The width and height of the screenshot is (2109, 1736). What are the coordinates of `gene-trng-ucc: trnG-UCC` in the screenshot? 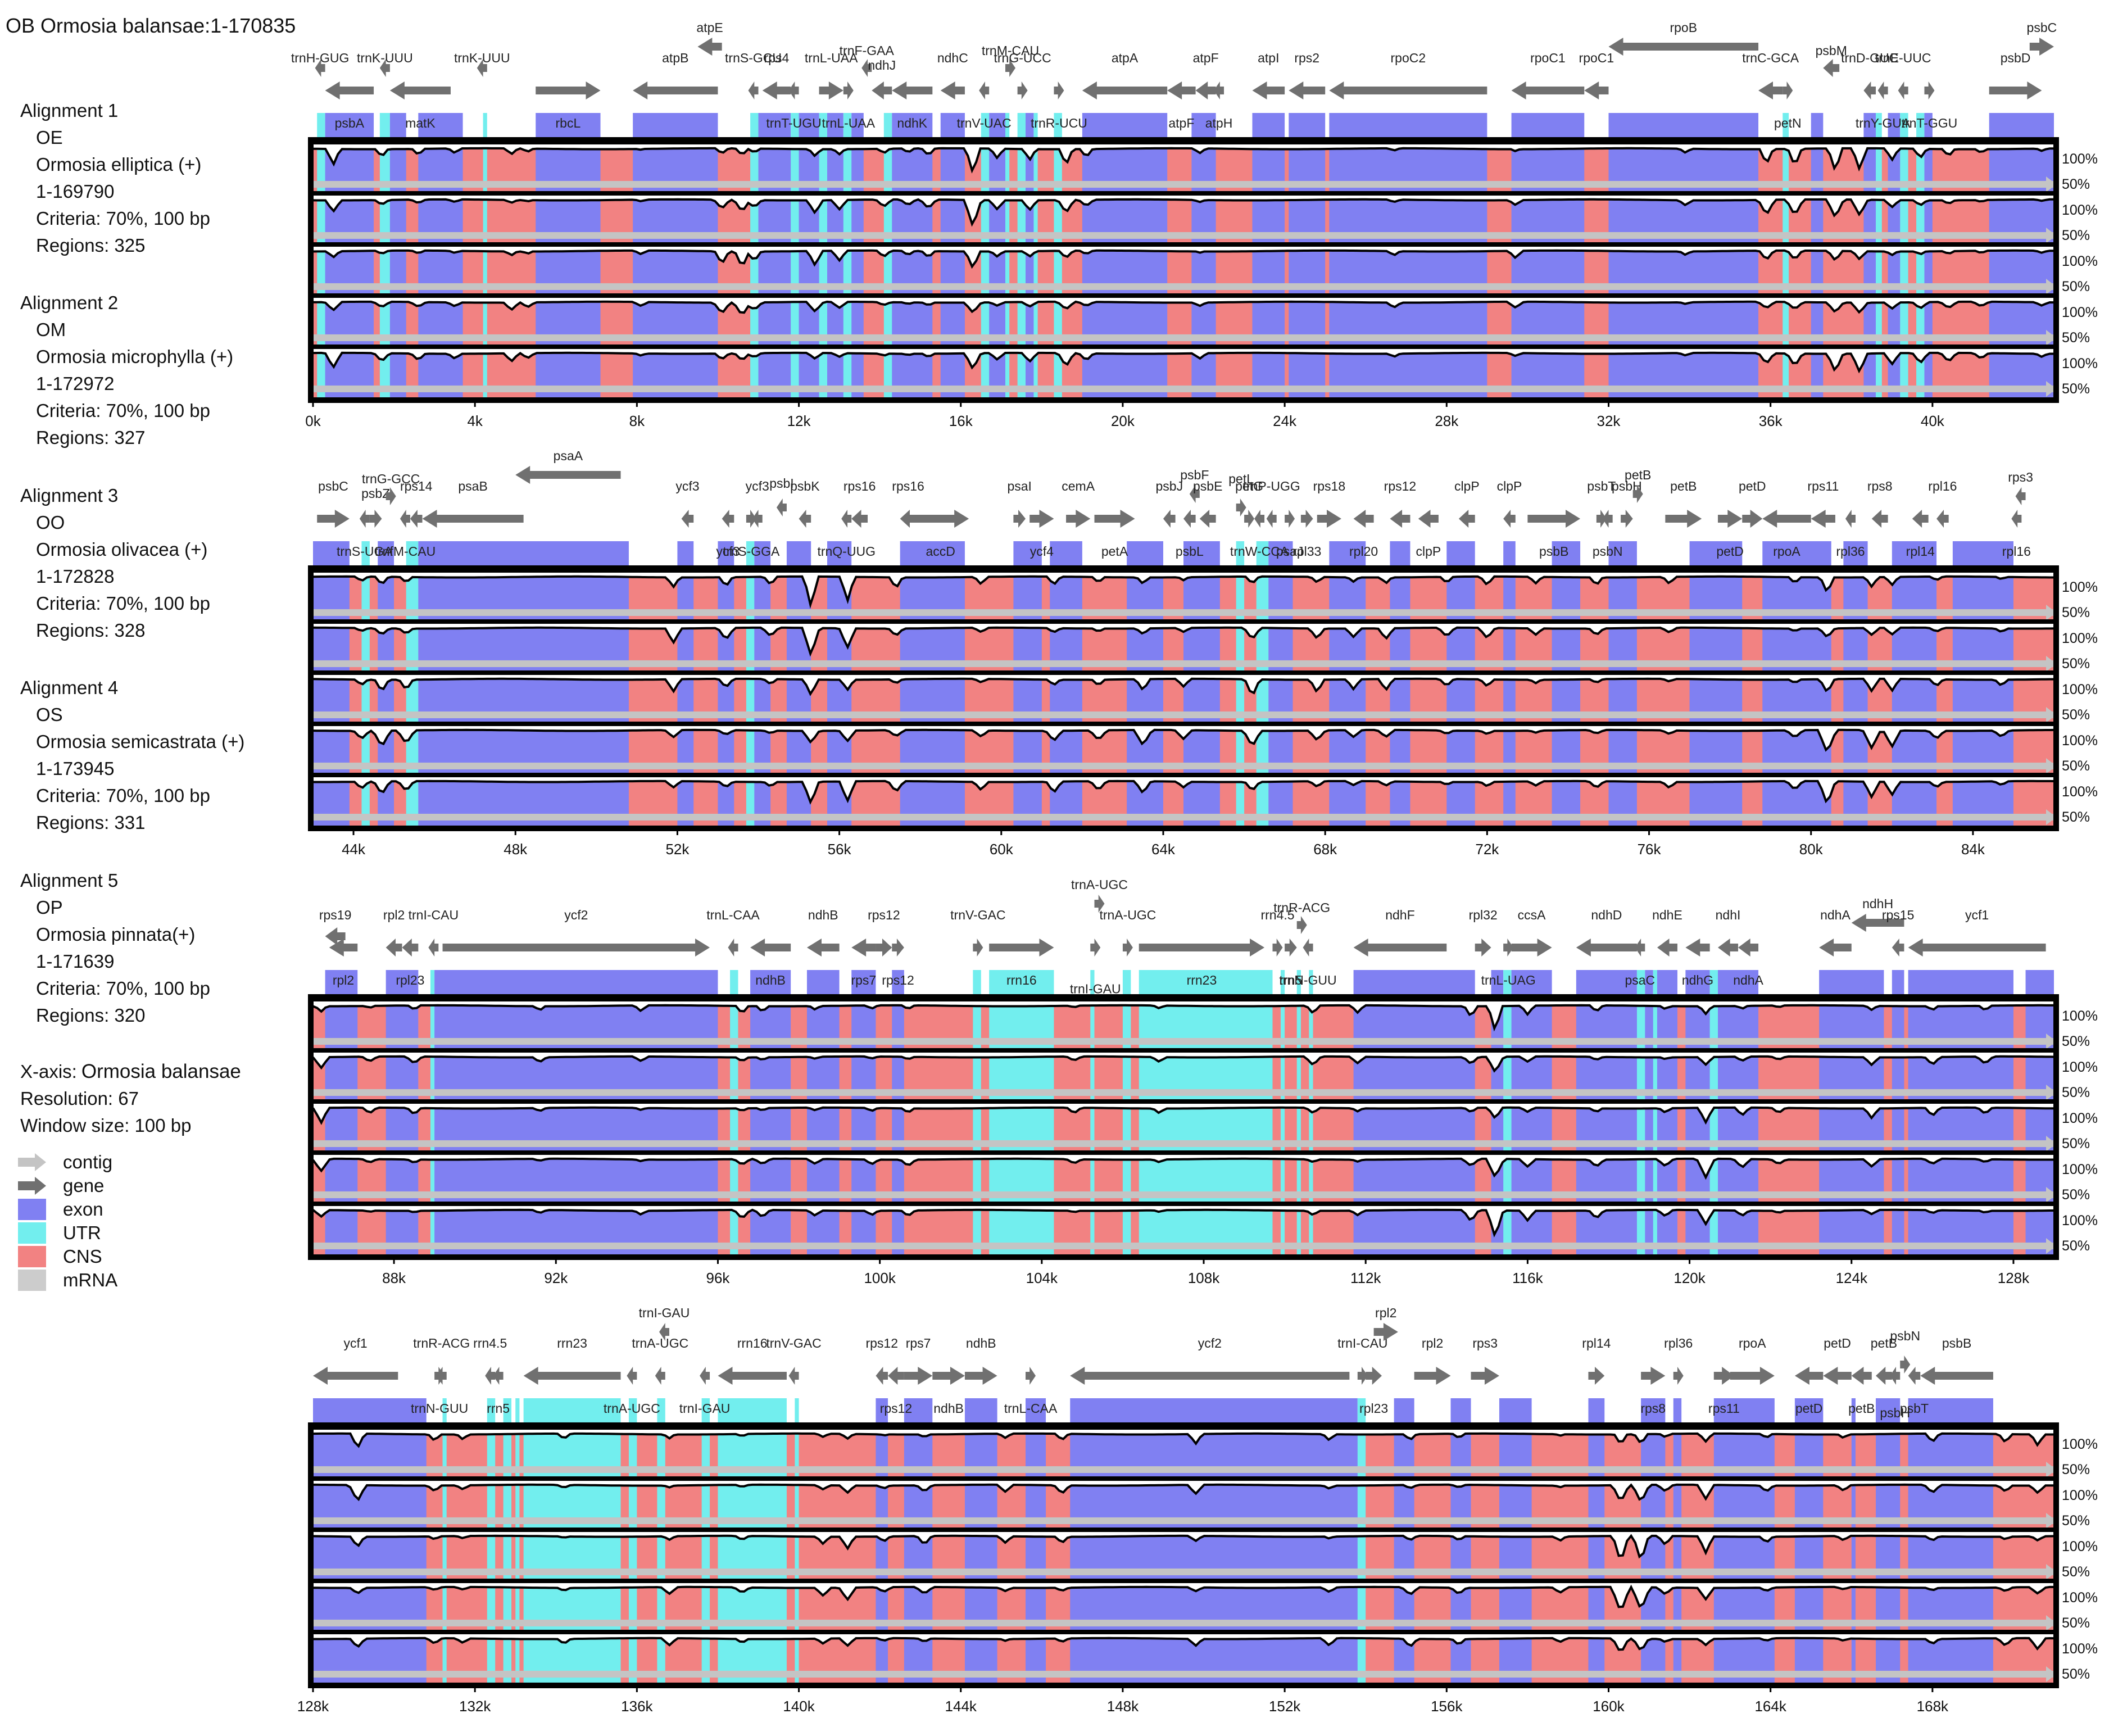 It's located at (1022, 75).